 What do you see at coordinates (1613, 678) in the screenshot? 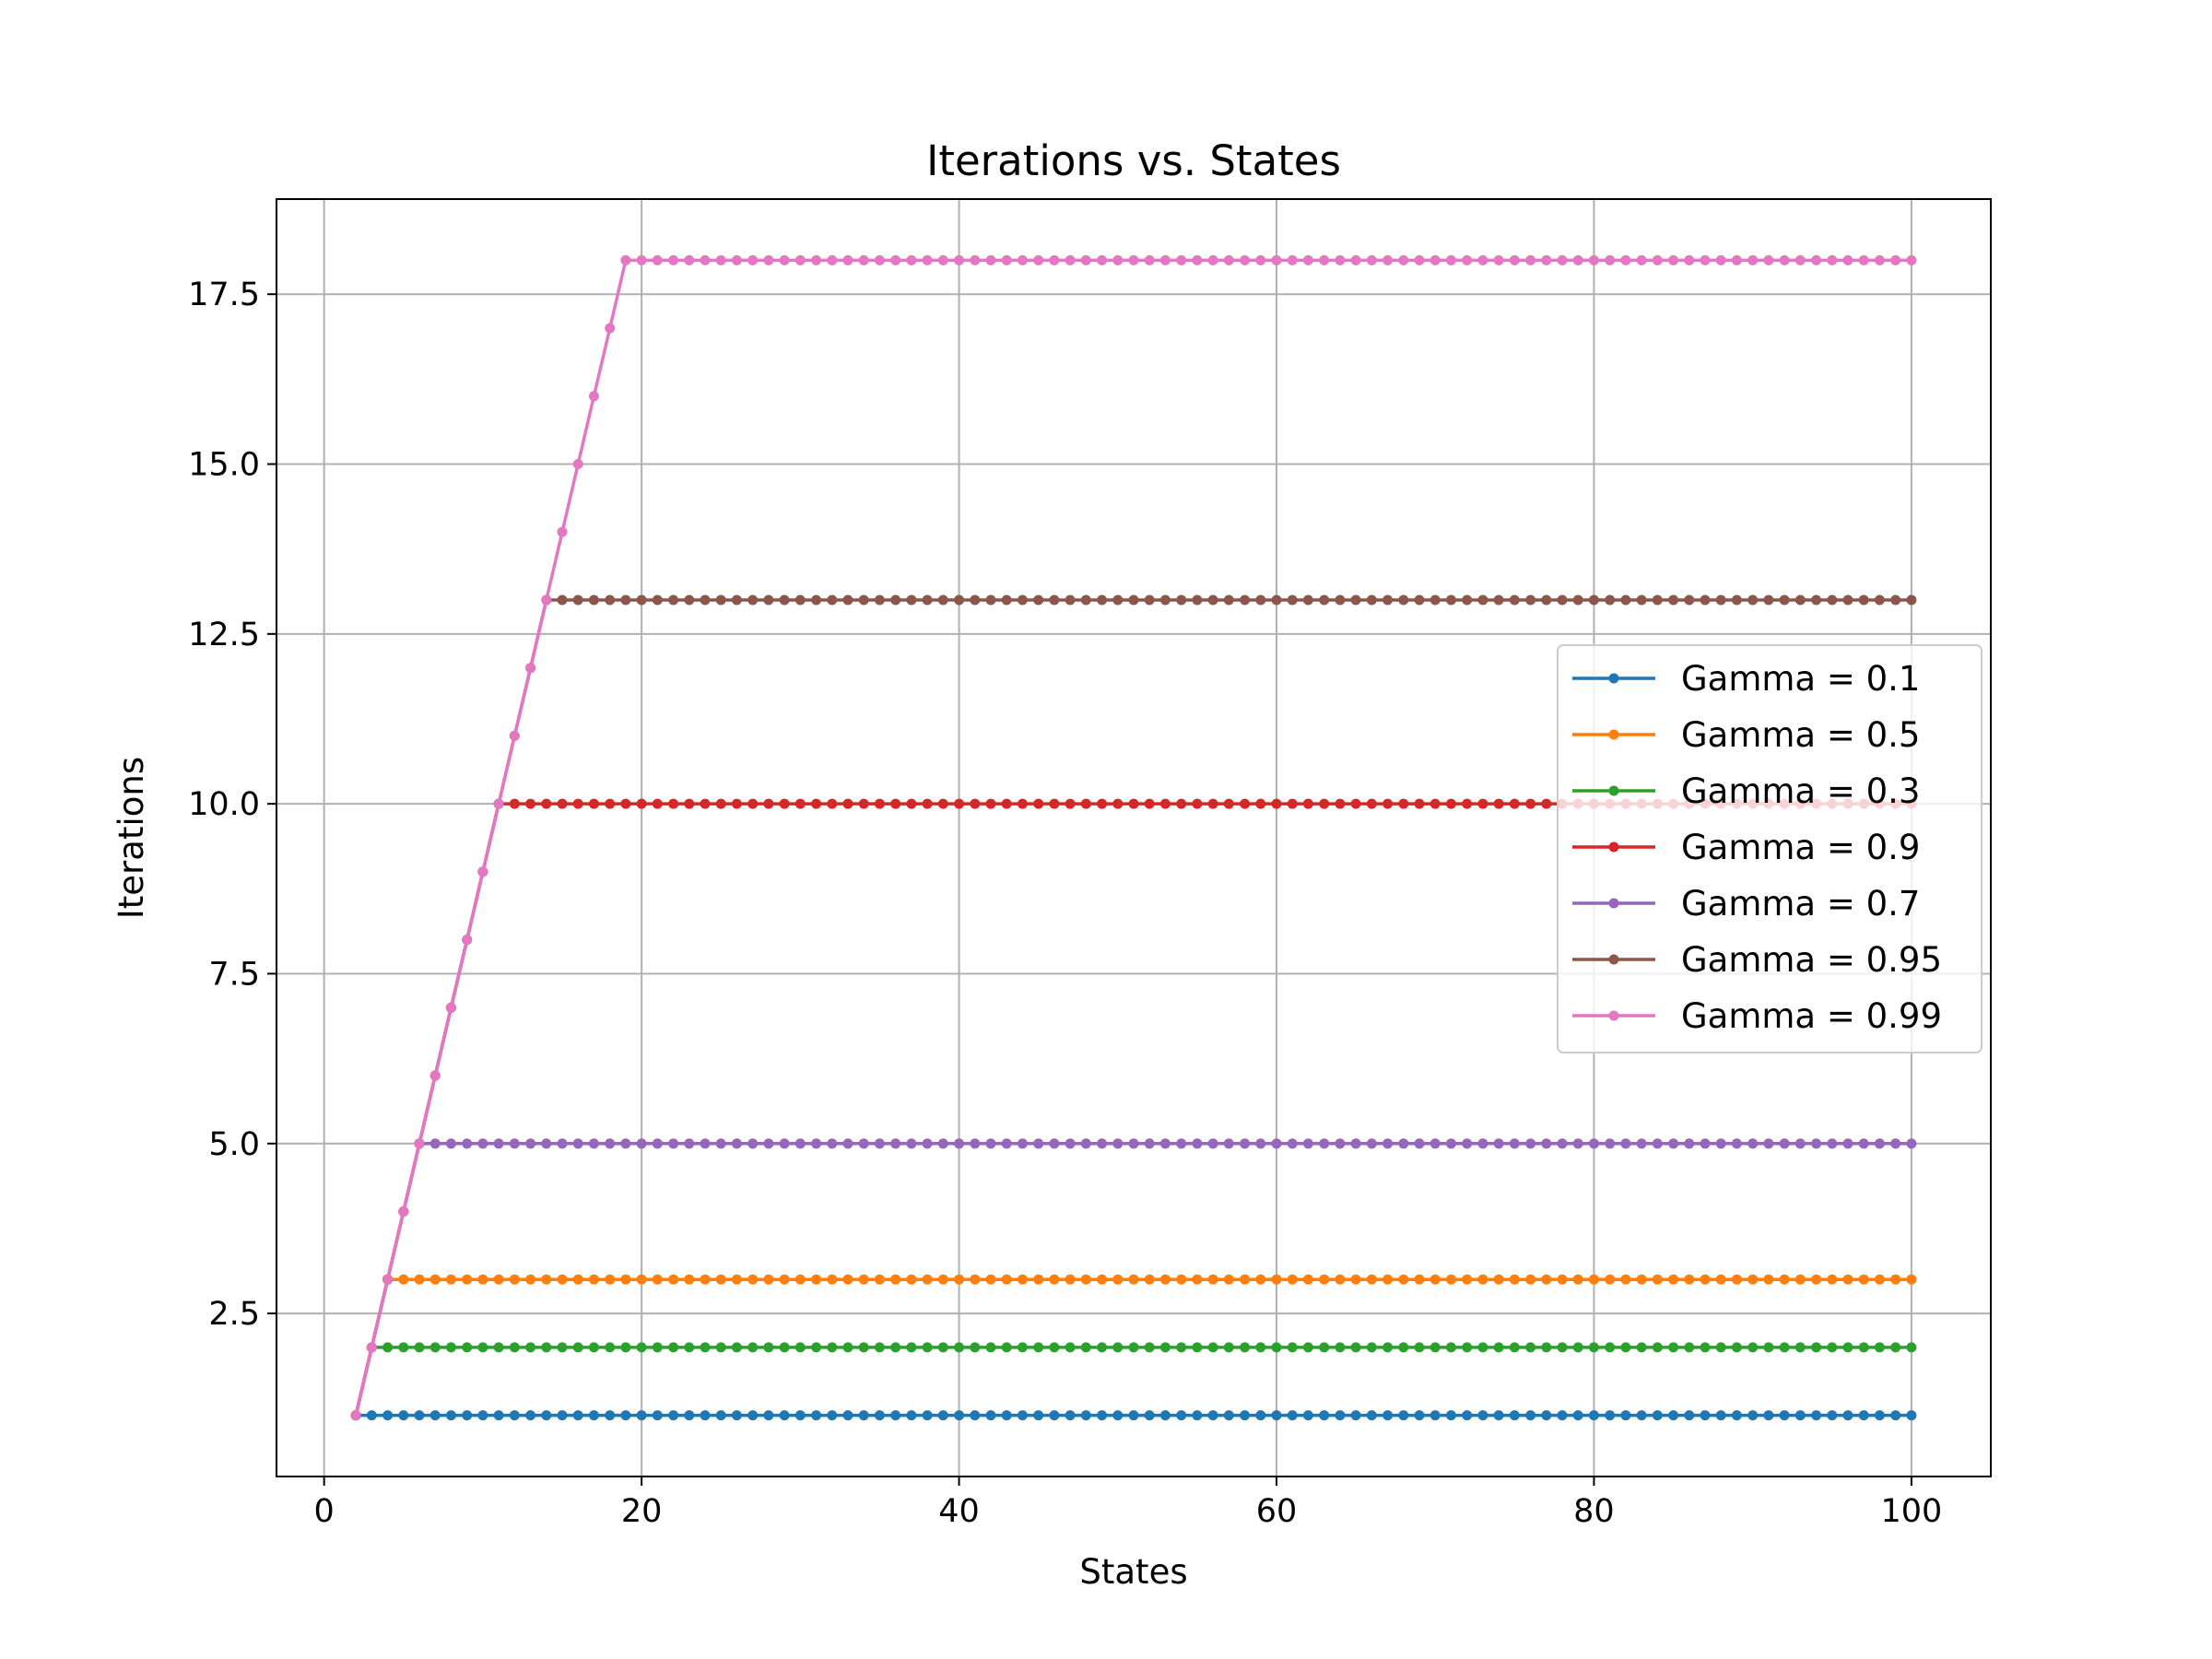
I see `legend-swatch-marker` at bounding box center [1613, 678].